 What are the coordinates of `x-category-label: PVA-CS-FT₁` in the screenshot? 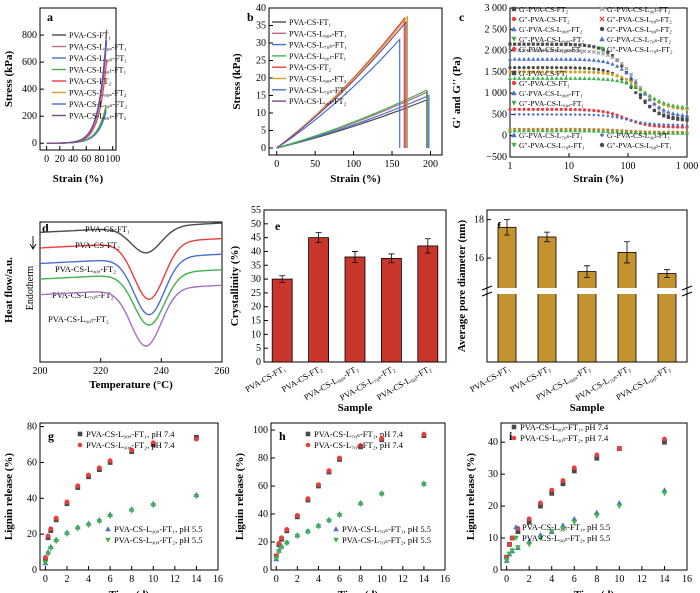 It's located at (265, 378).